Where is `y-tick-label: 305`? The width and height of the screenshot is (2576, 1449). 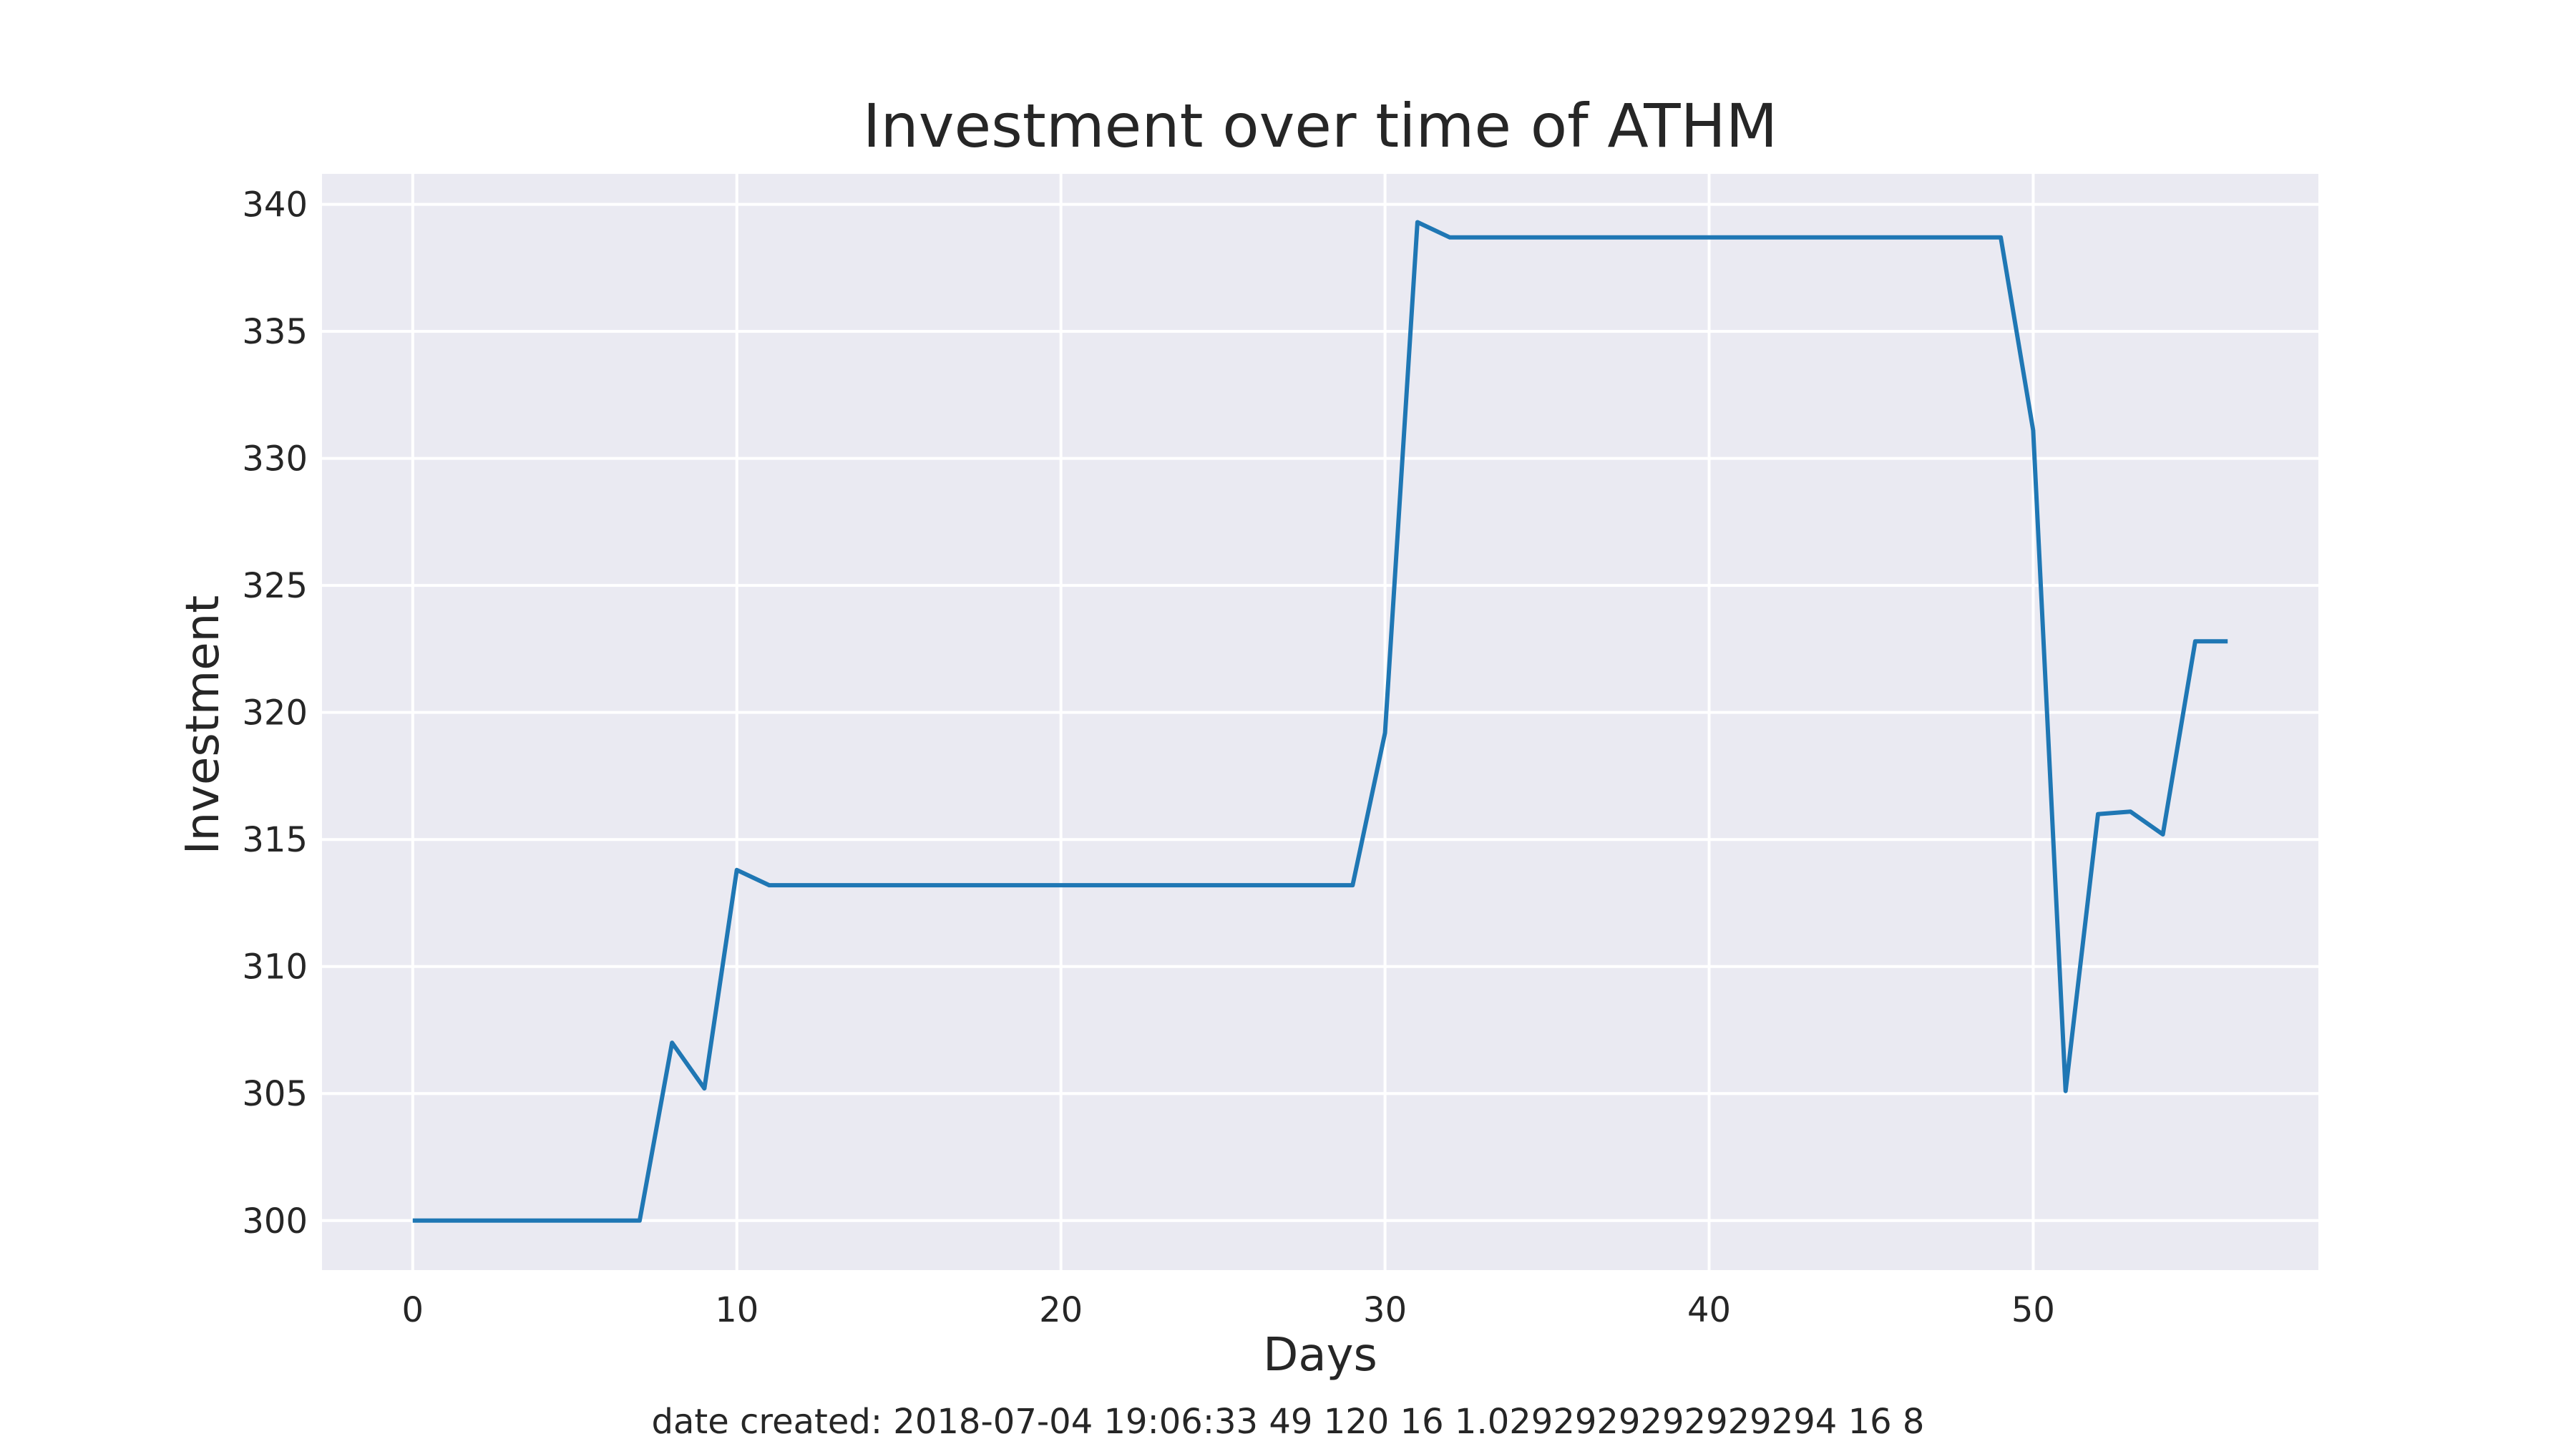 y-tick-label: 305 is located at coordinates (275, 1094).